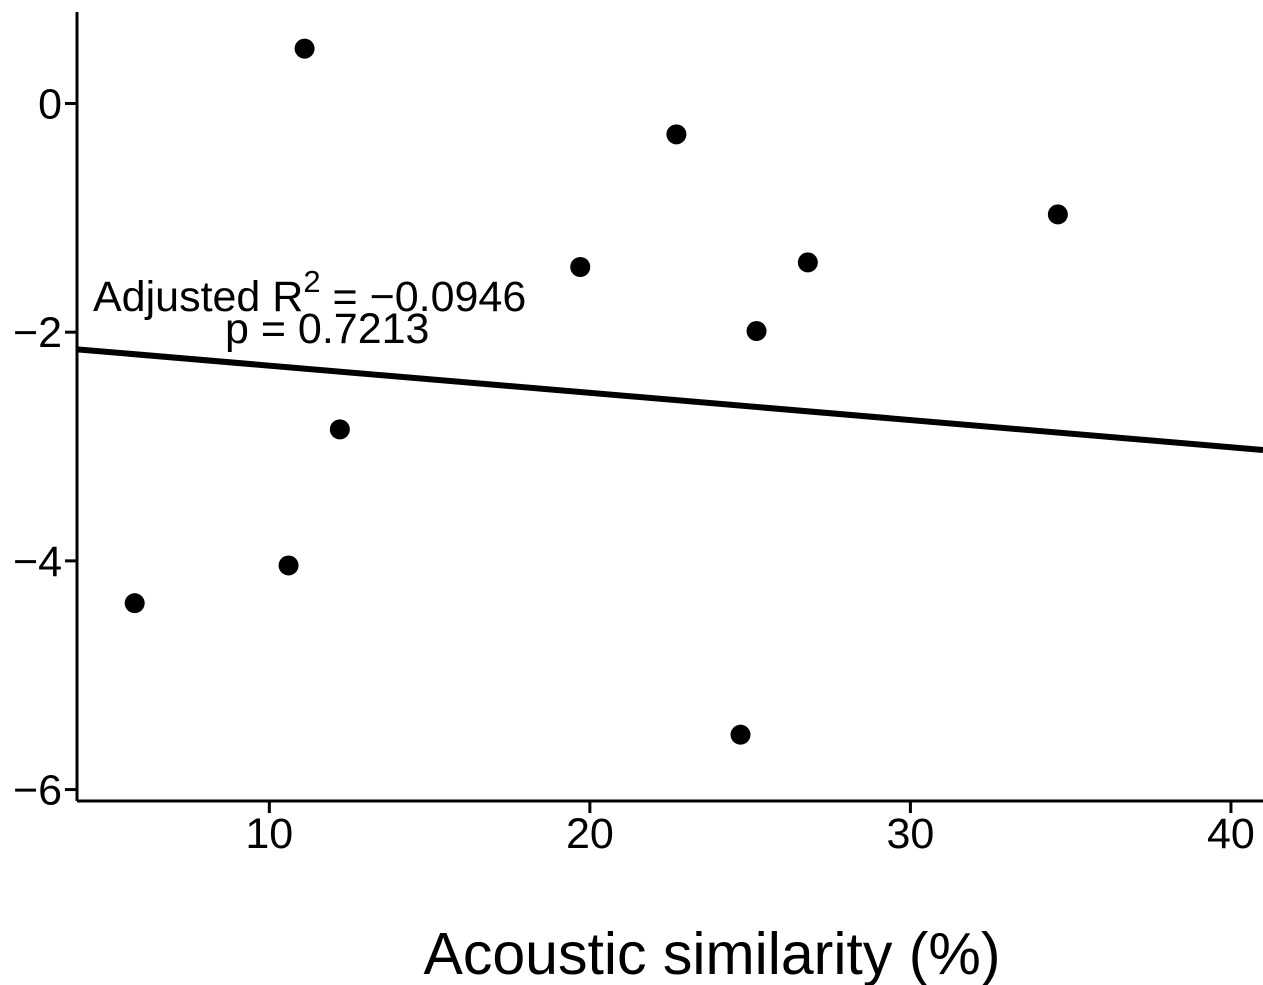 The image size is (1263, 985). Describe the element at coordinates (910, 834) in the screenshot. I see `x-tick-label: 30` at that location.